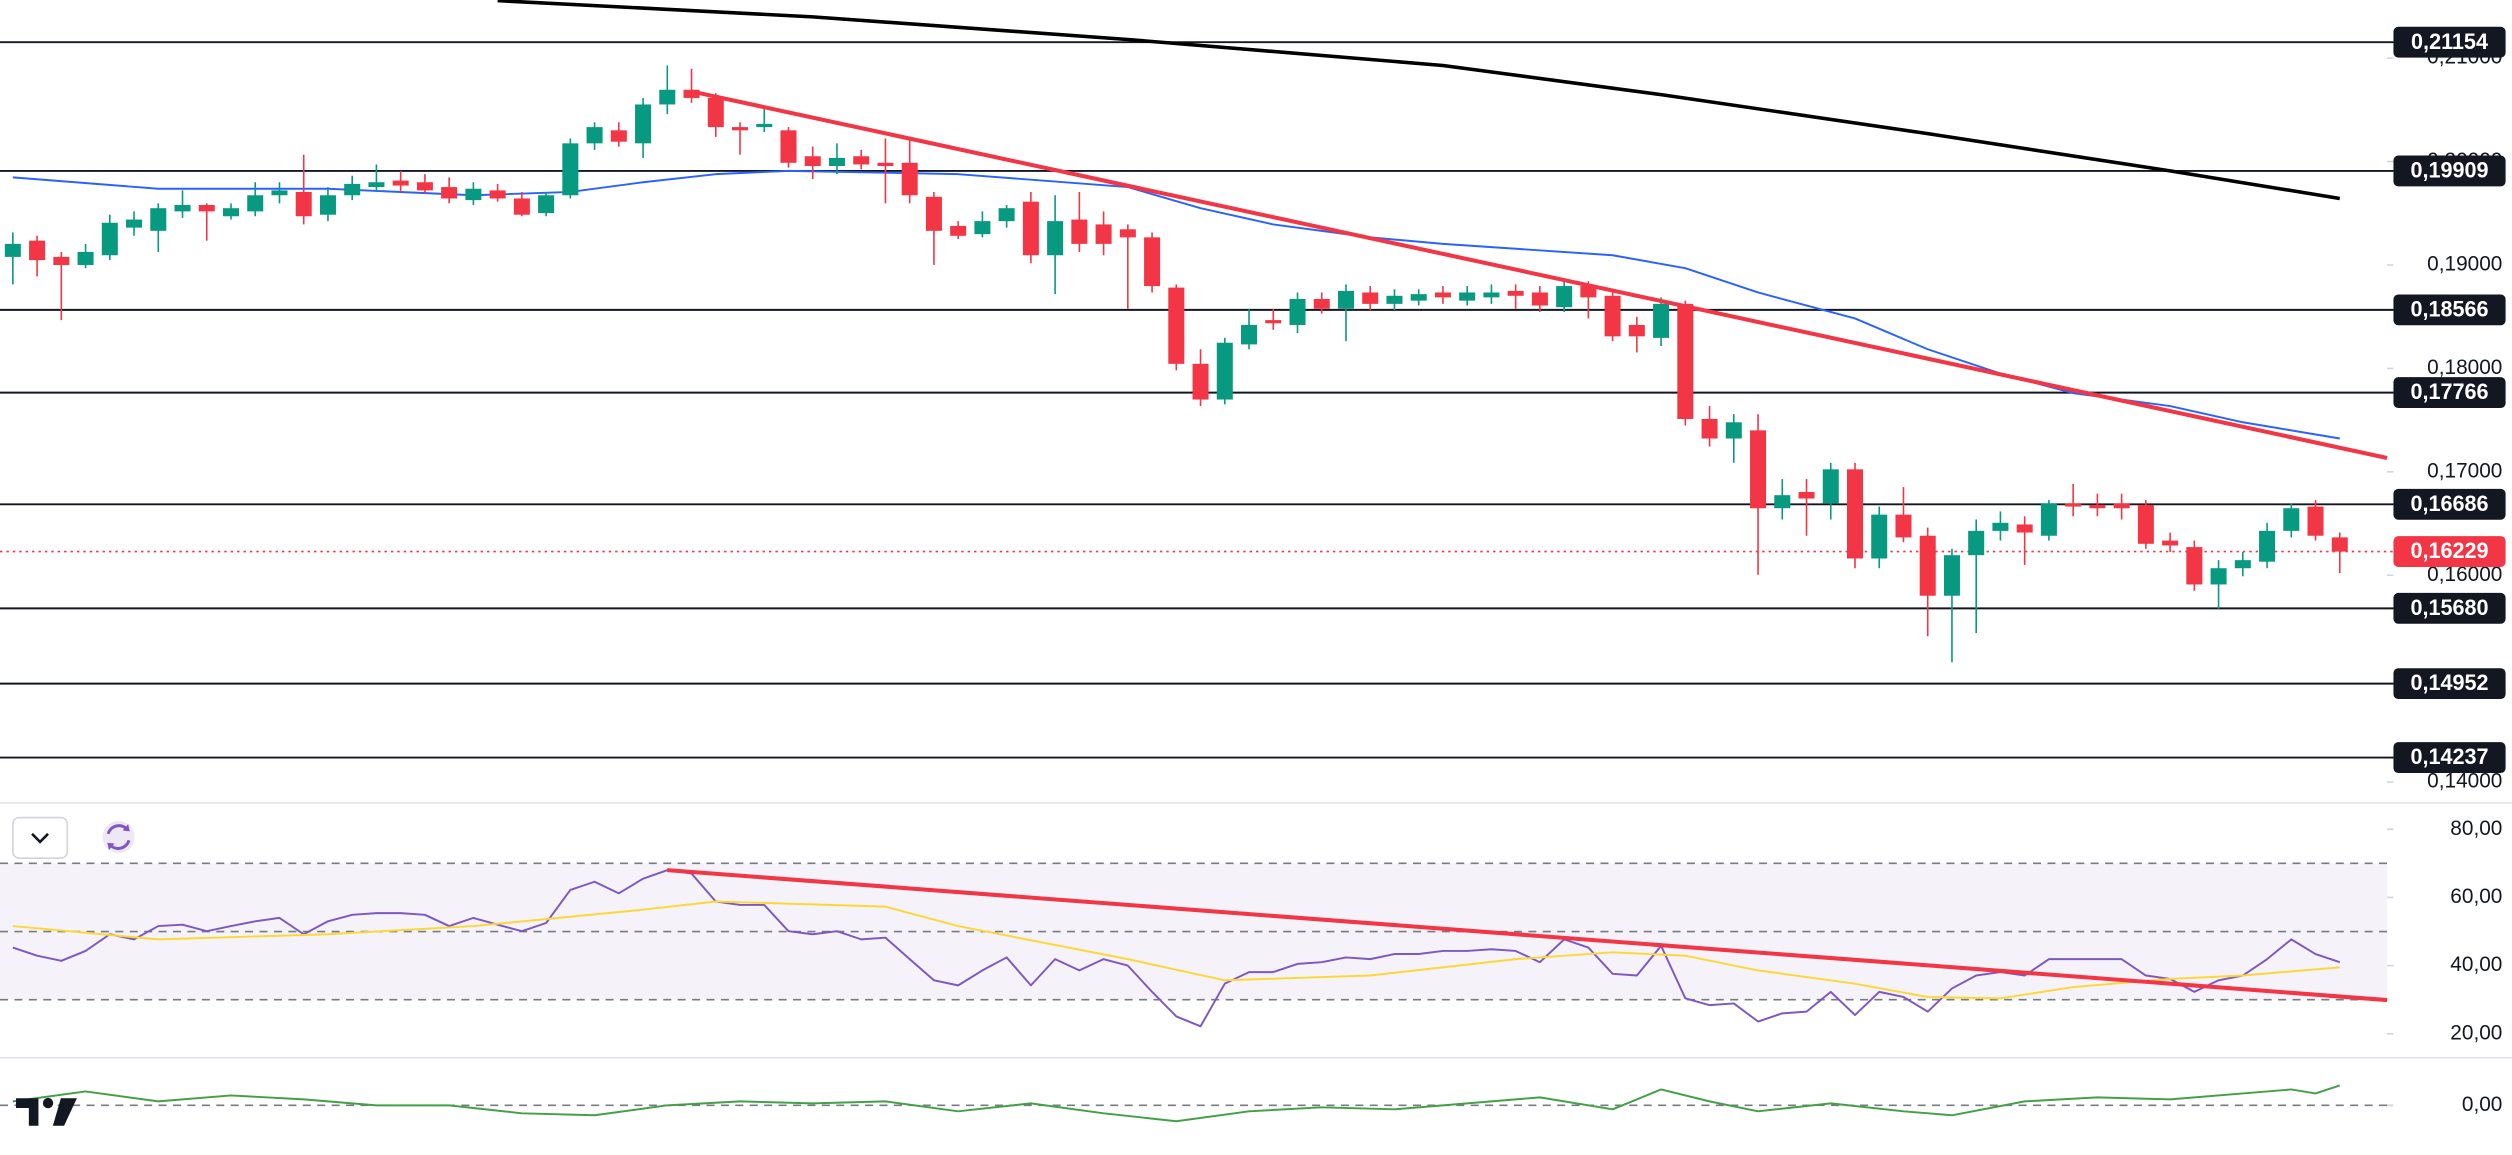 The image size is (2512, 1155). What do you see at coordinates (2464, 574) in the screenshot?
I see `y-tick-label: 0,16000` at bounding box center [2464, 574].